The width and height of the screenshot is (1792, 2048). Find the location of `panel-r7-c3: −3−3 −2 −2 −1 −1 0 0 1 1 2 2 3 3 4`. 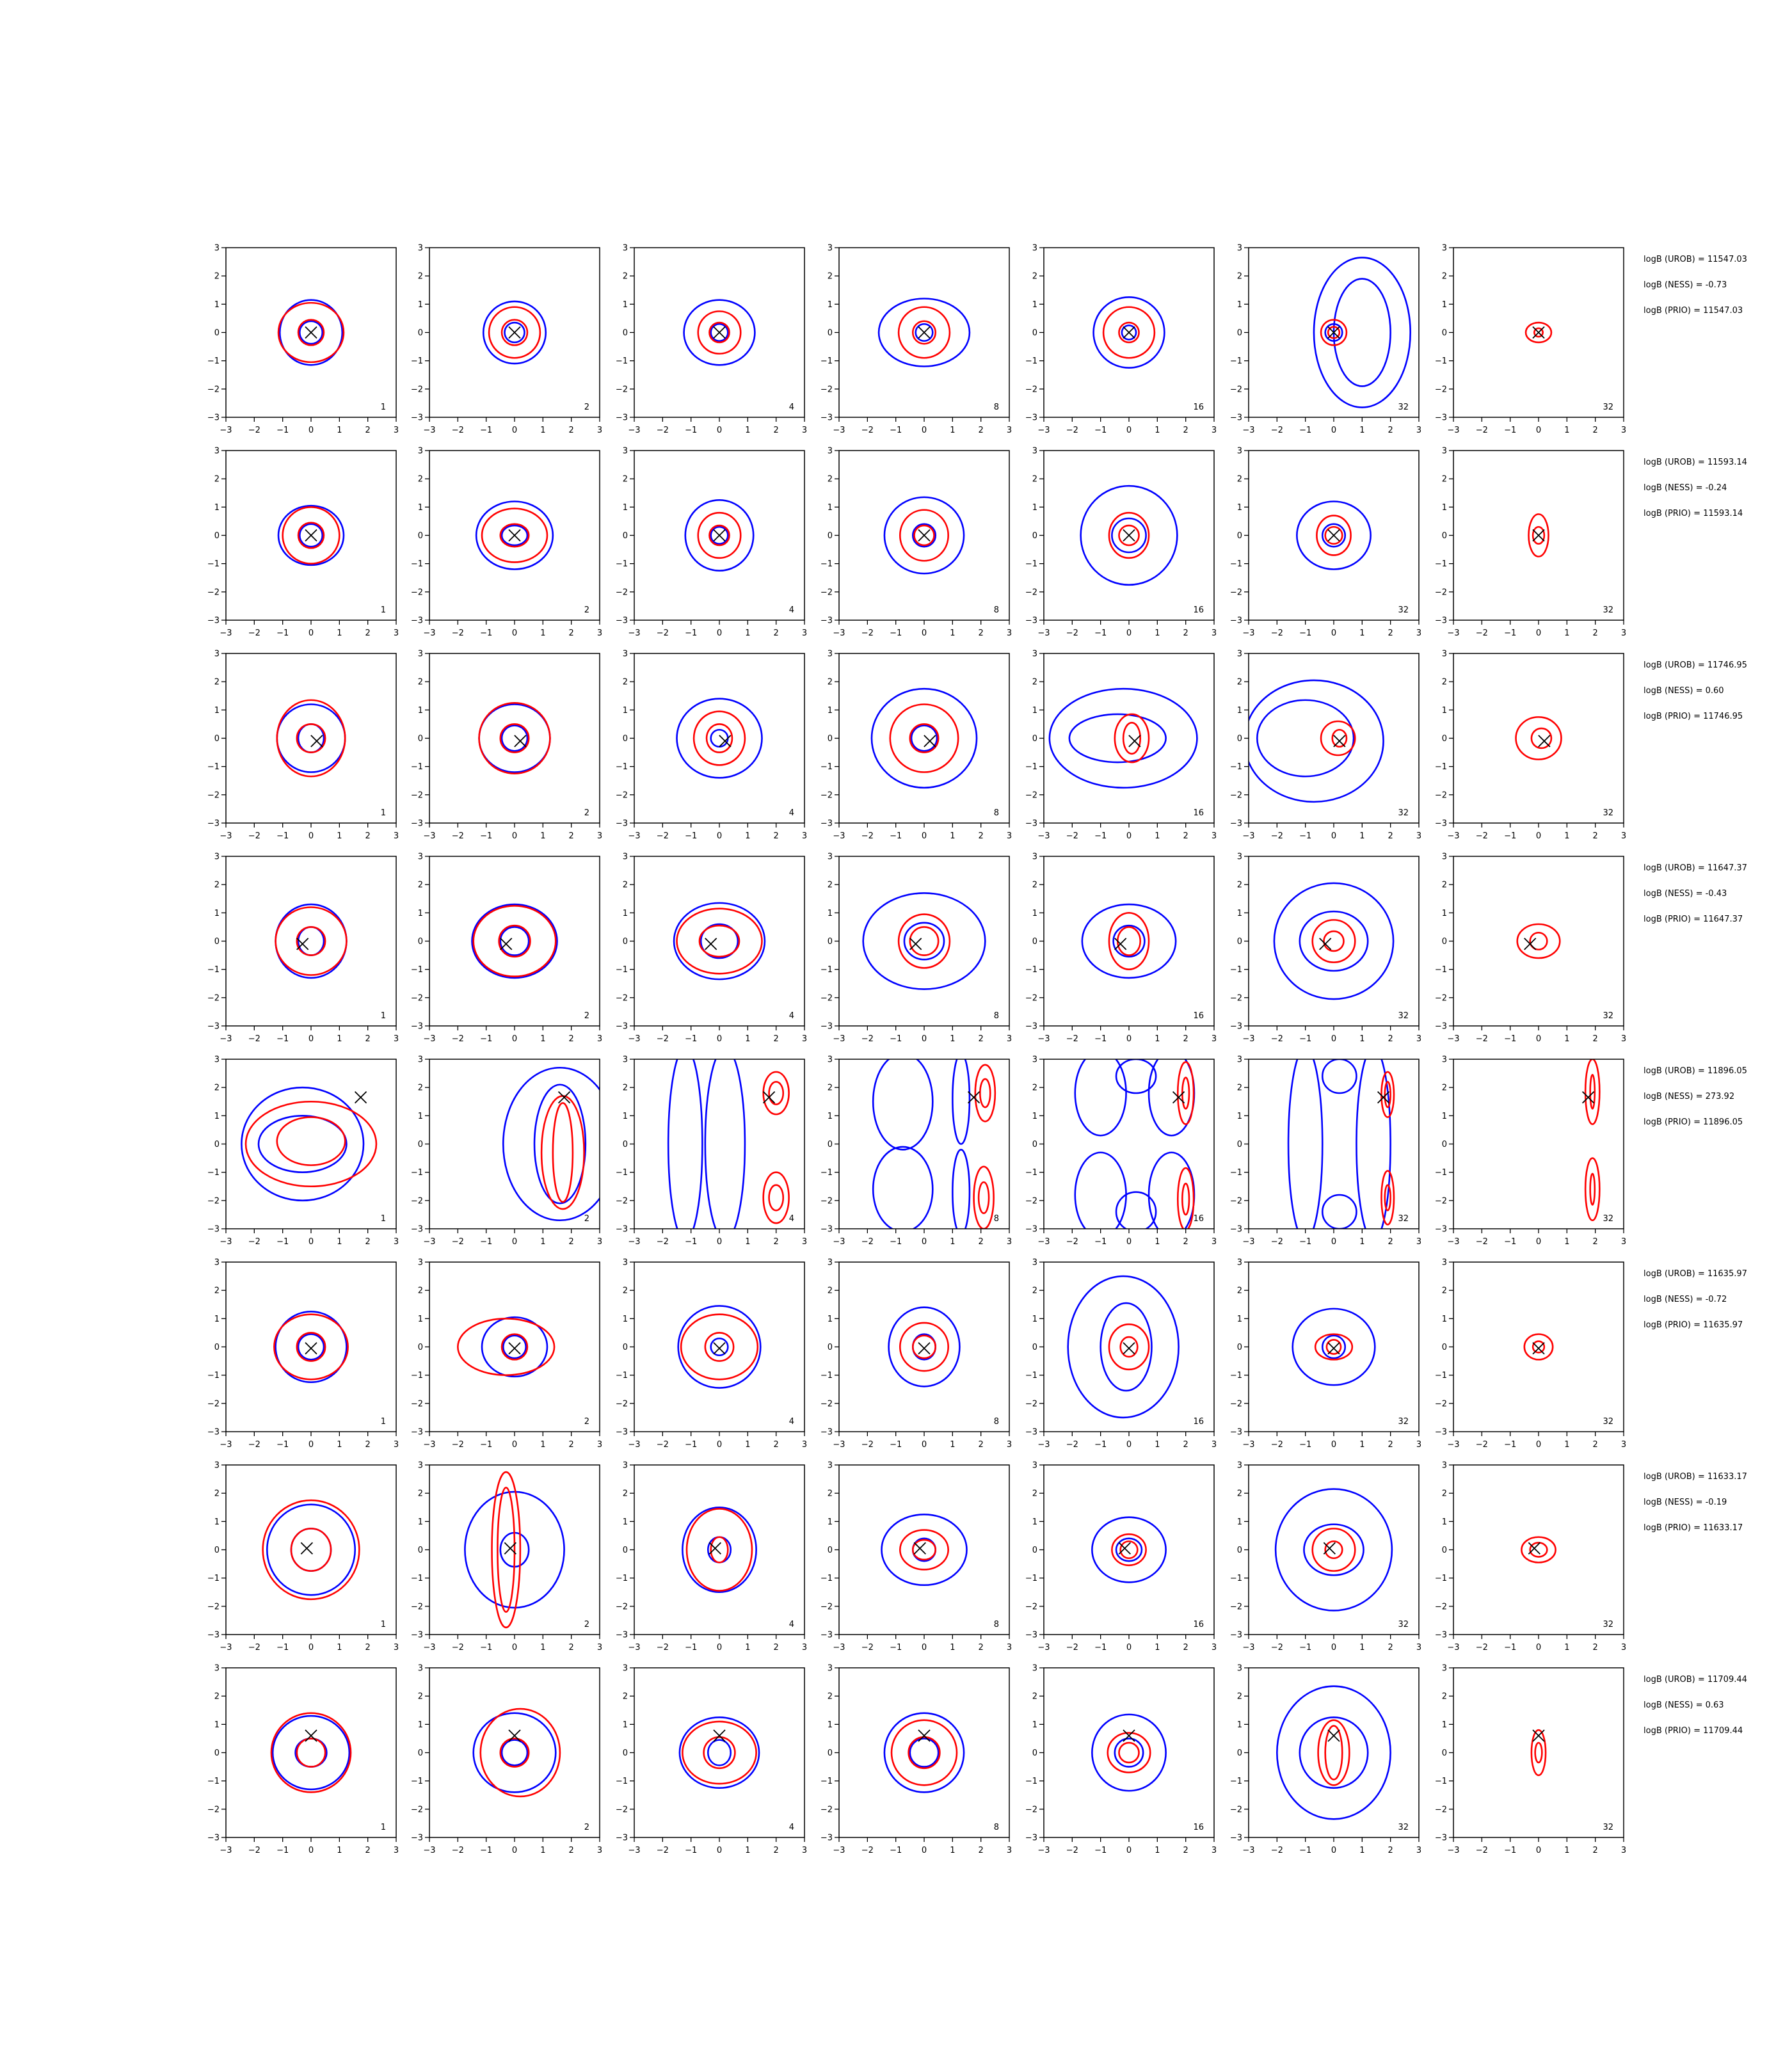

panel-r7-c3: −3−3 −2 −2 −1 −1 0 0 1 1 2 2 3 3 4 is located at coordinates (711, 1557).